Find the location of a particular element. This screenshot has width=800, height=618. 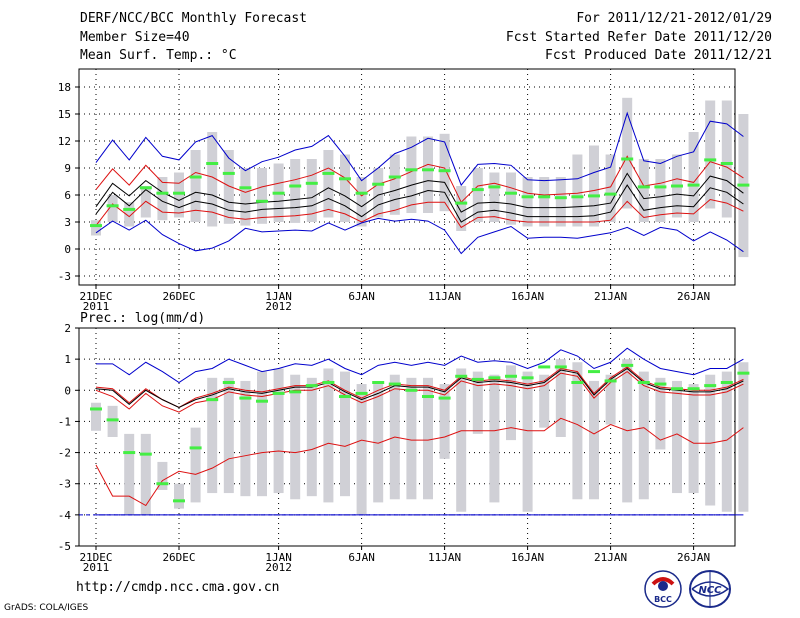

prec-xtick-label: 21JAN is located at coordinates (610, 557).